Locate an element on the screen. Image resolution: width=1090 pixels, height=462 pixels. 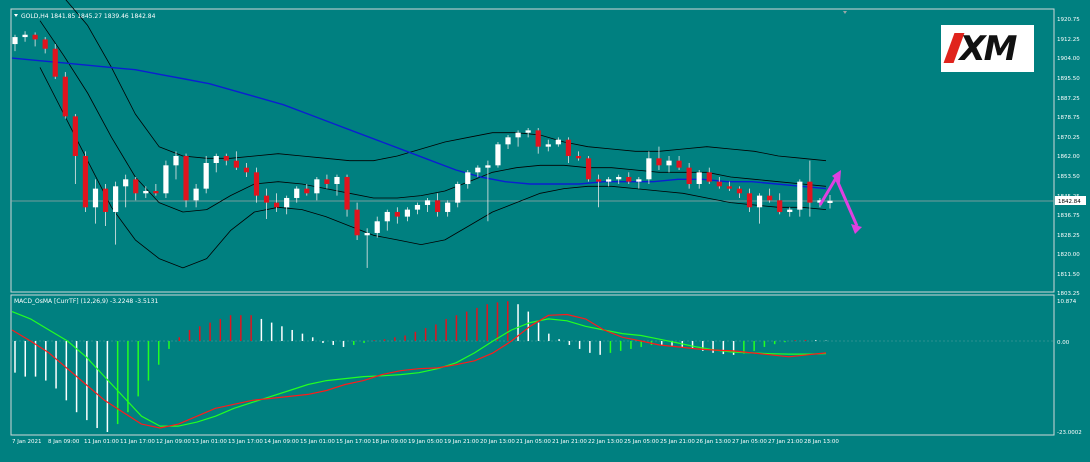
price-label: 1836.75 is located at coordinates (1068, 216).